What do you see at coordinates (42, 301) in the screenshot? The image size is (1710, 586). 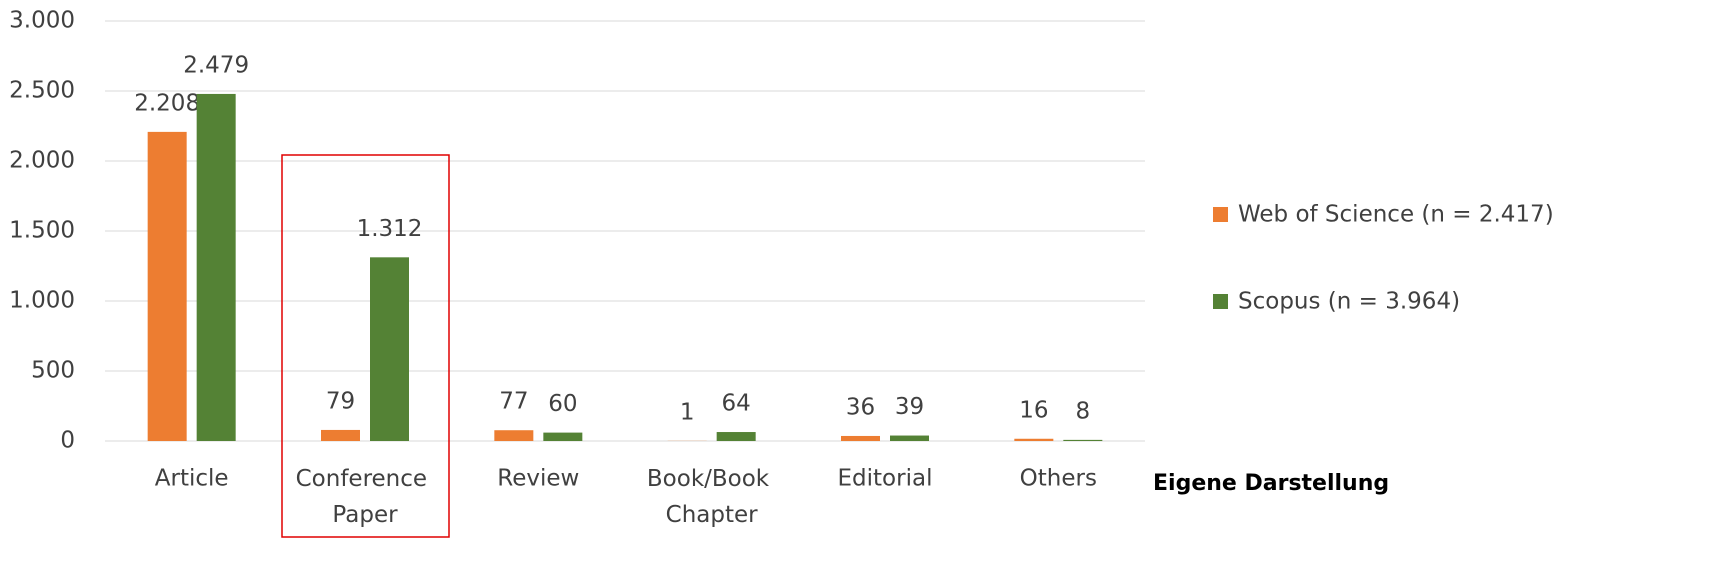 I see `y-tick-label: 1.000` at bounding box center [42, 301].